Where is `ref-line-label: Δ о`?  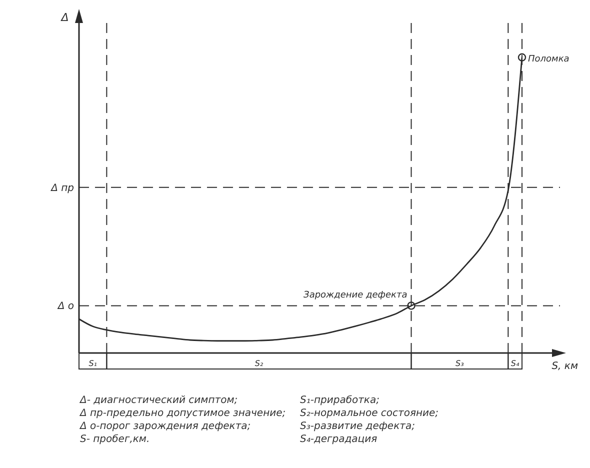
ref-line-label: Δ о is located at coordinates (65, 306).